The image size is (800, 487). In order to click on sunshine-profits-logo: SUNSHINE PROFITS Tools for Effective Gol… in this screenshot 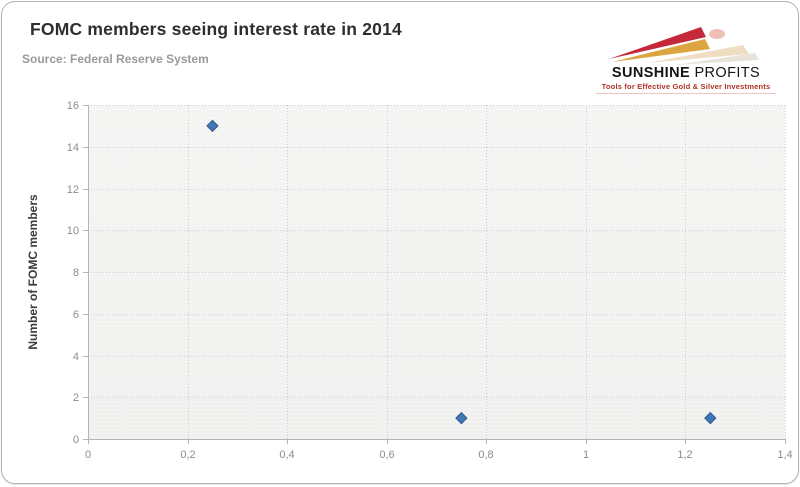, I will do `click(686, 59)`.